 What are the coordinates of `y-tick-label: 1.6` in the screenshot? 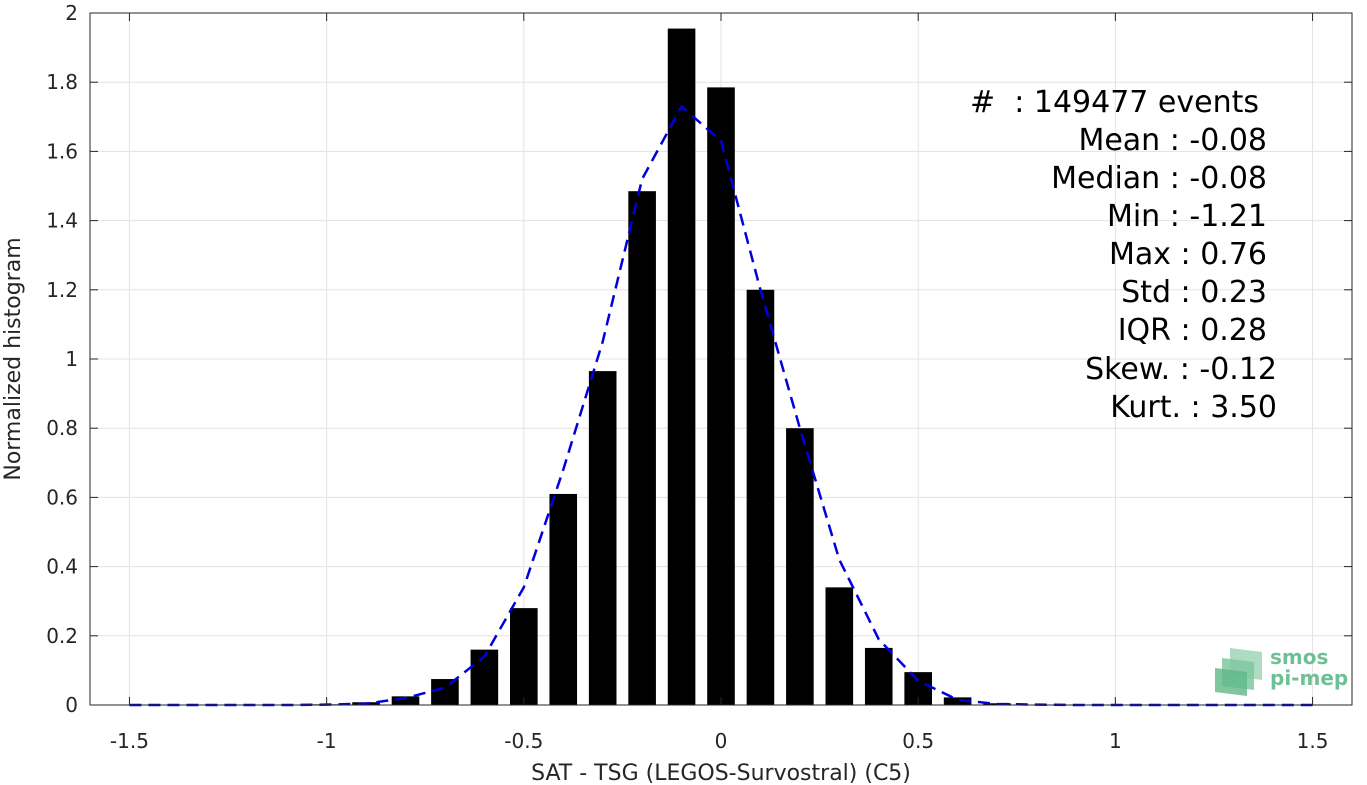 It's located at (62, 151).